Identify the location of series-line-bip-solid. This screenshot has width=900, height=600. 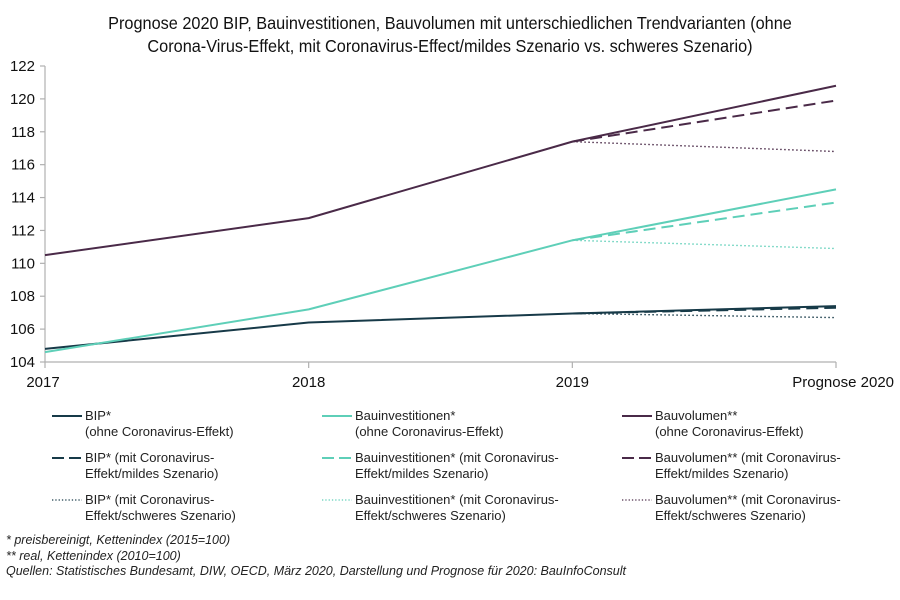
(440, 327).